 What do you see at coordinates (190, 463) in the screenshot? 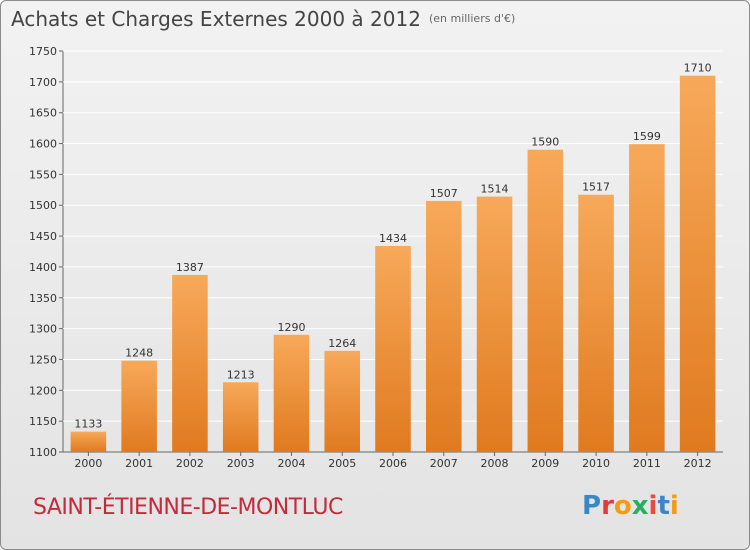
I see `x-tick-label: 2002` at bounding box center [190, 463].